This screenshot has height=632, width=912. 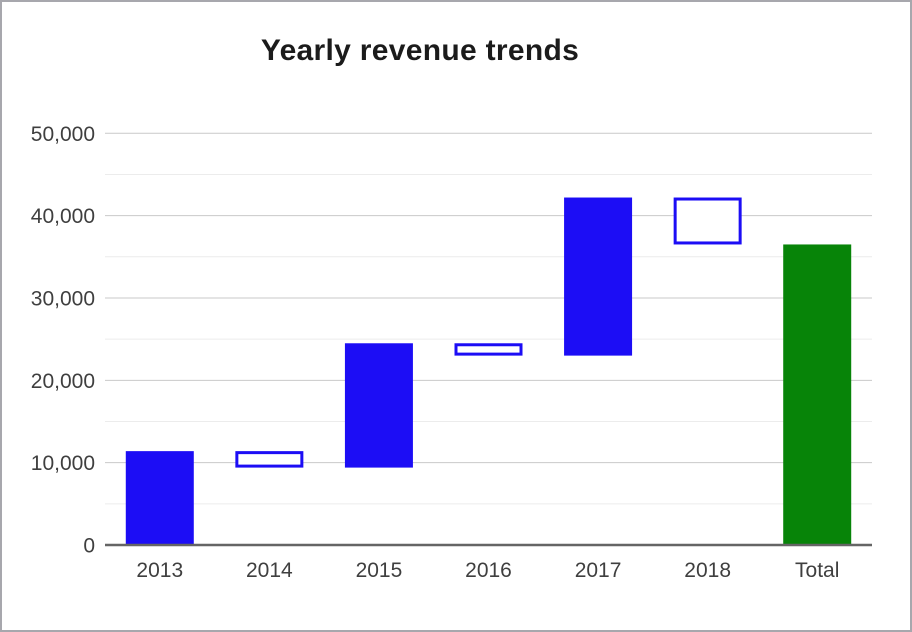 I want to click on bar-2017, so click(x=598, y=276).